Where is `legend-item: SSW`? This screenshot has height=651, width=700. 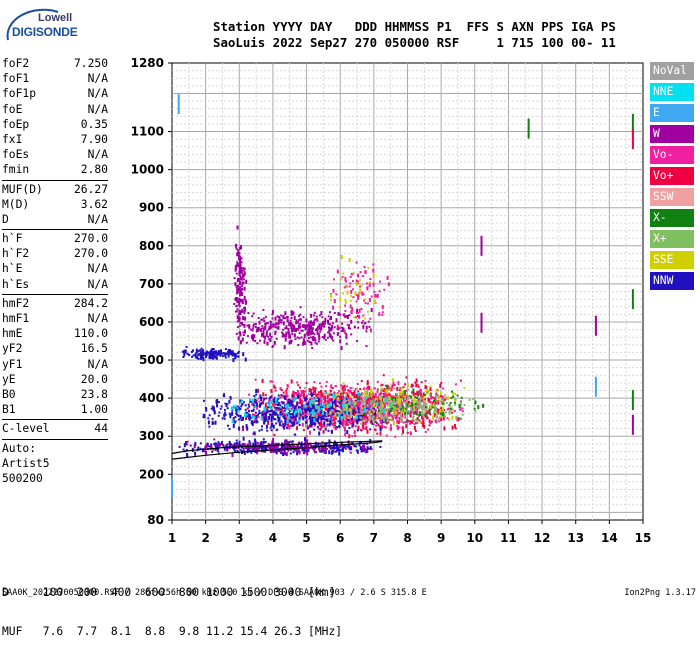 legend-item: SSW is located at coordinates (672, 197).